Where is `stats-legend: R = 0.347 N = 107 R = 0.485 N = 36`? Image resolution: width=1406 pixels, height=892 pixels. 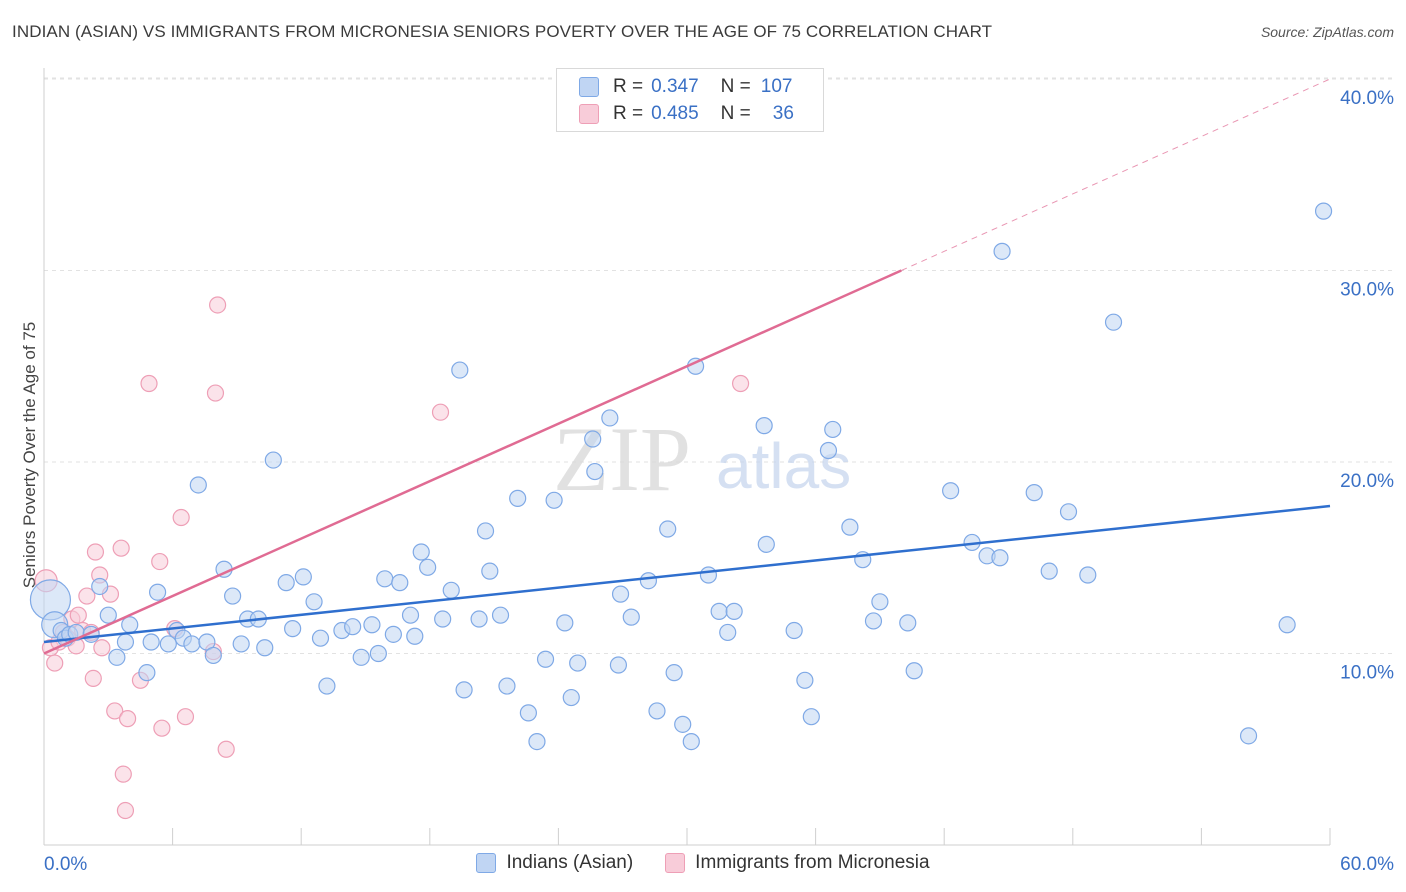 stats-legend: R = 0.347 N = 107 R = 0.485 N = 36 is located at coordinates (690, 100).